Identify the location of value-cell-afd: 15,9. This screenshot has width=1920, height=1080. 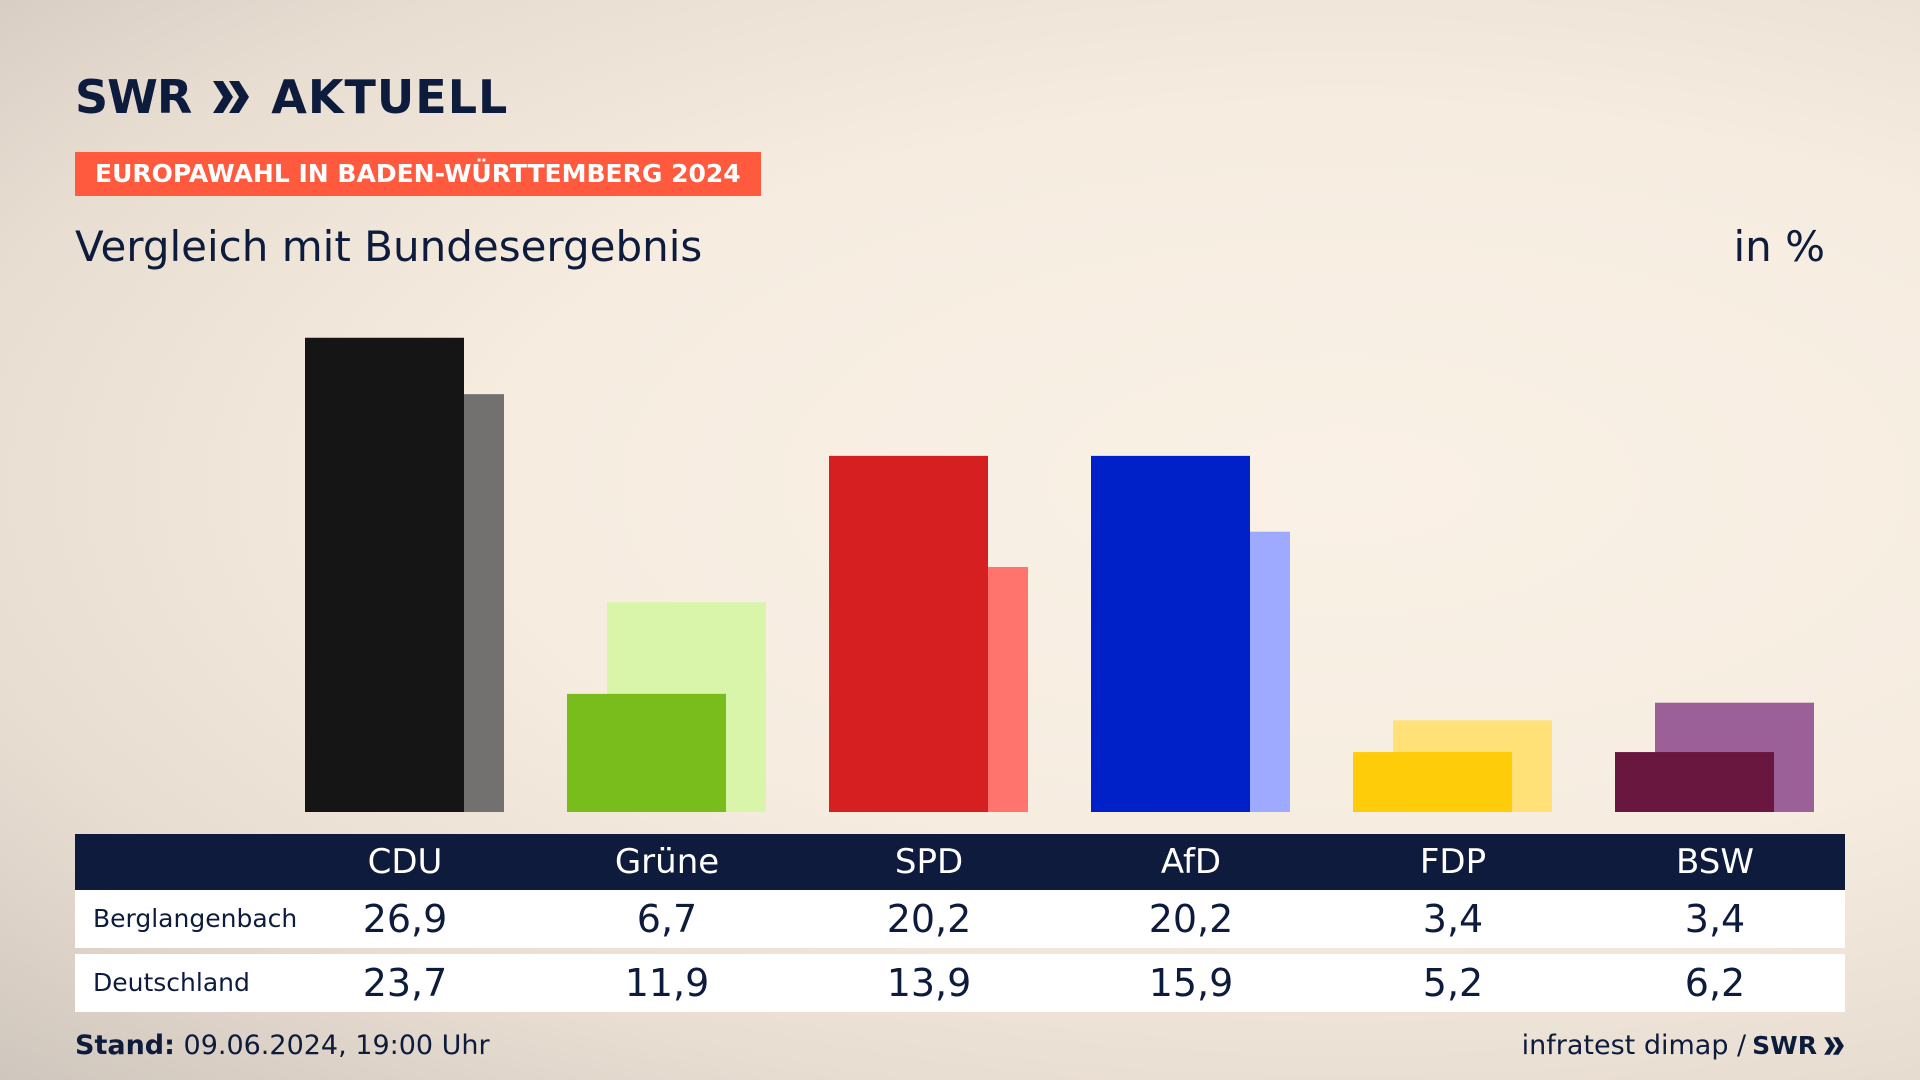
(1191, 983).